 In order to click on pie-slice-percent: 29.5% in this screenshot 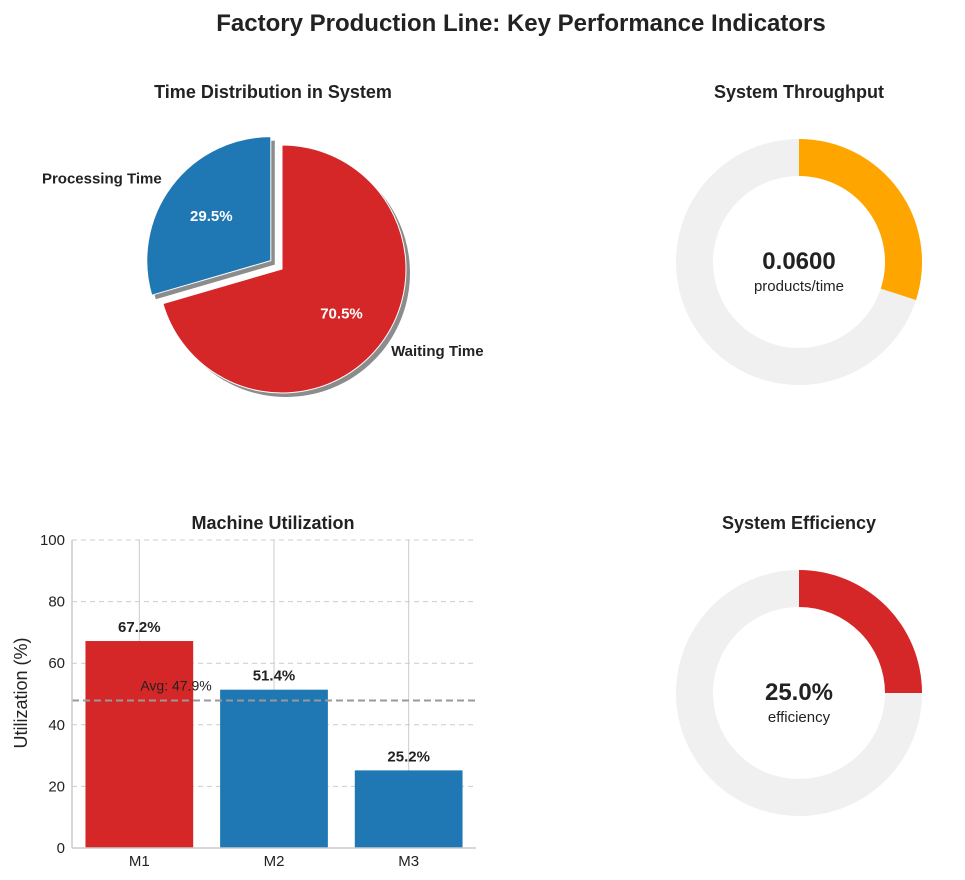, I will do `click(211, 216)`.